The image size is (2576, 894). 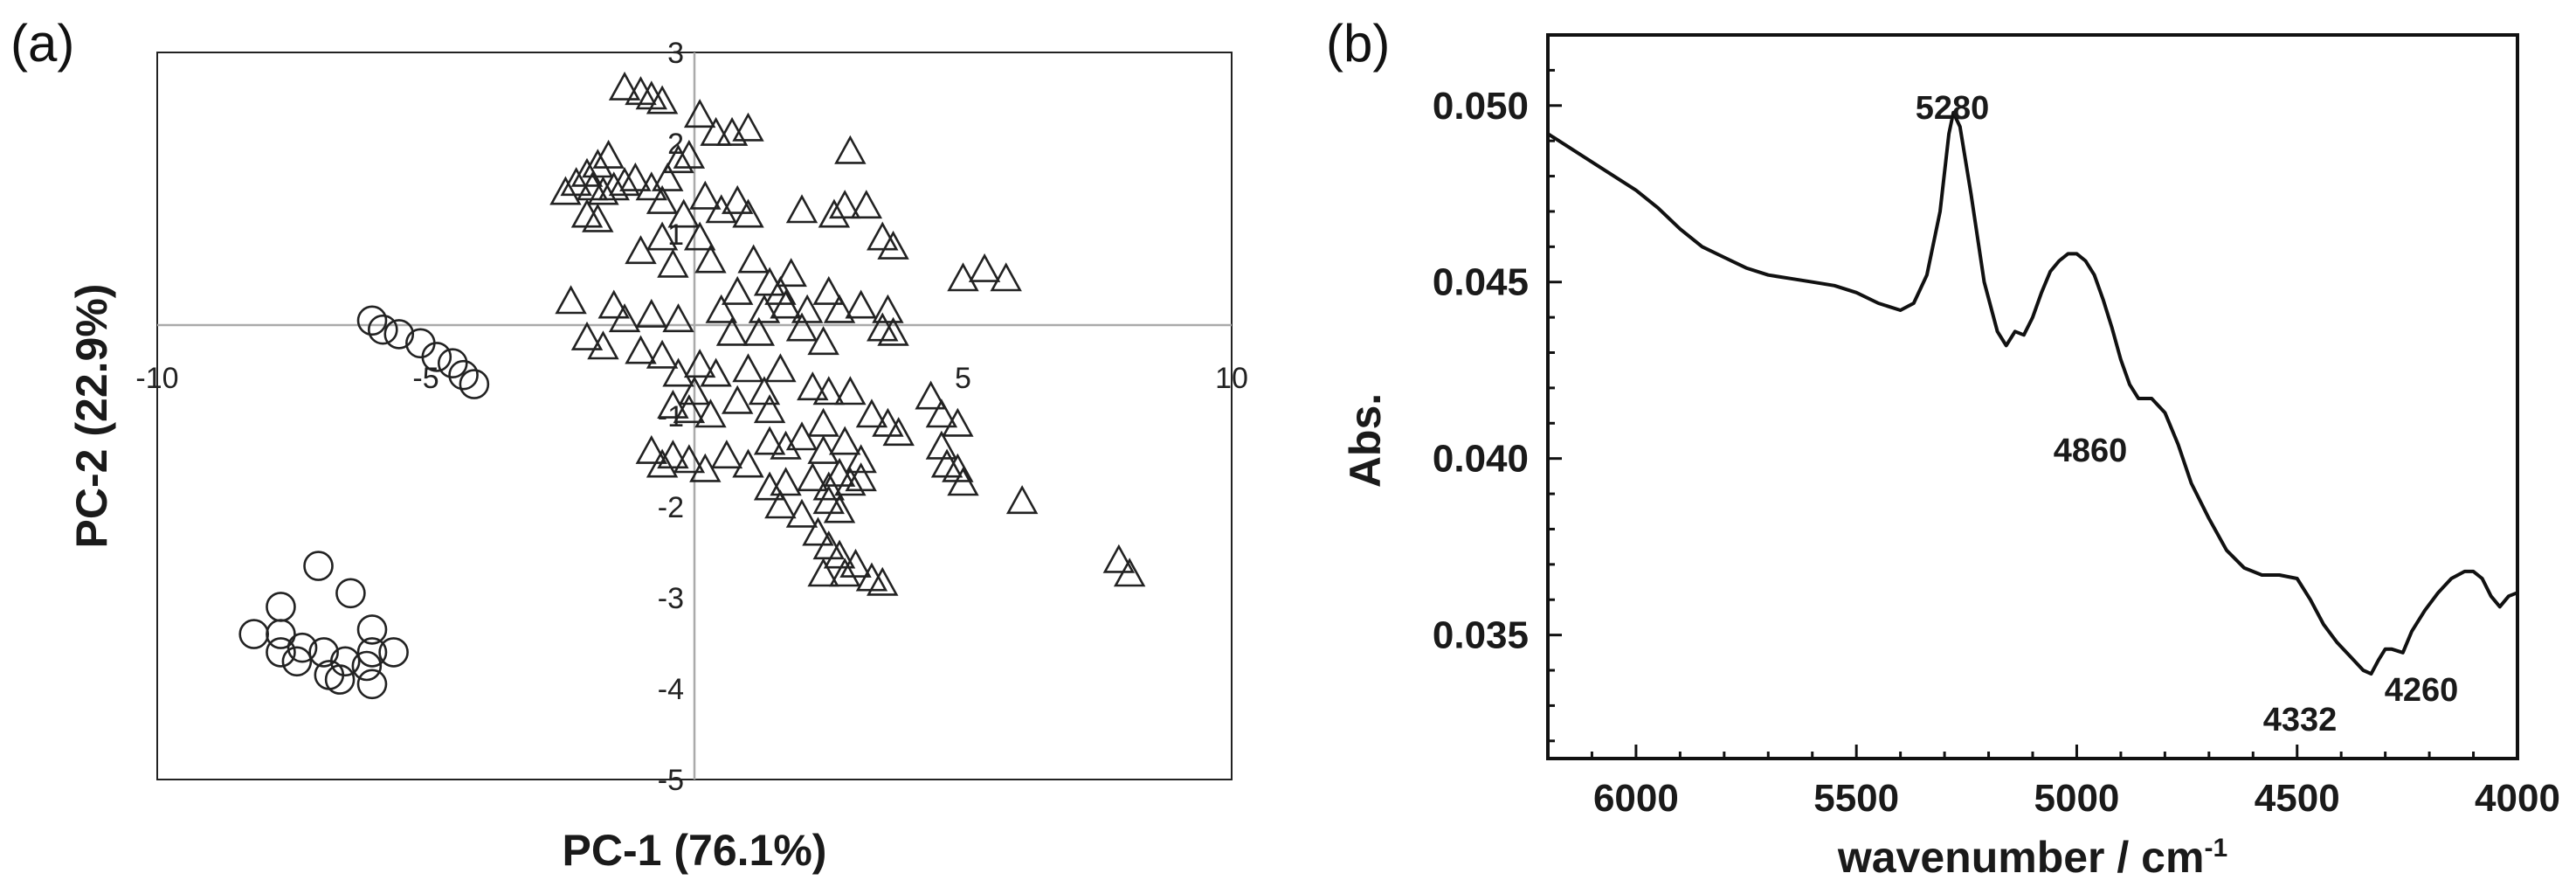 What do you see at coordinates (675, 53) in the screenshot?
I see `panel-a-y-tick-label: 3` at bounding box center [675, 53].